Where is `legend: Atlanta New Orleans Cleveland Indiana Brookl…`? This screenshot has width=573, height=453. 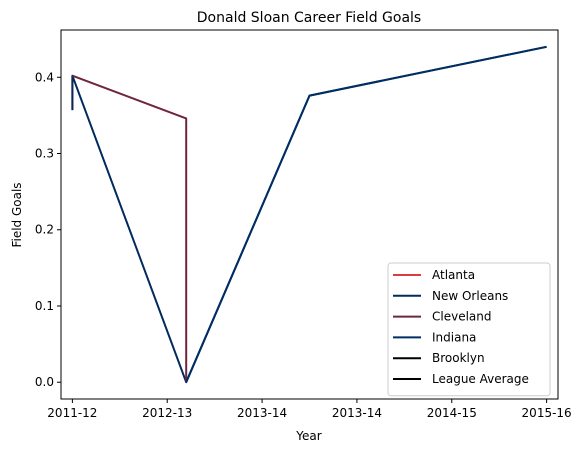 legend: Atlanta New Orleans Cleveland Indiana Brookl… is located at coordinates (469, 329).